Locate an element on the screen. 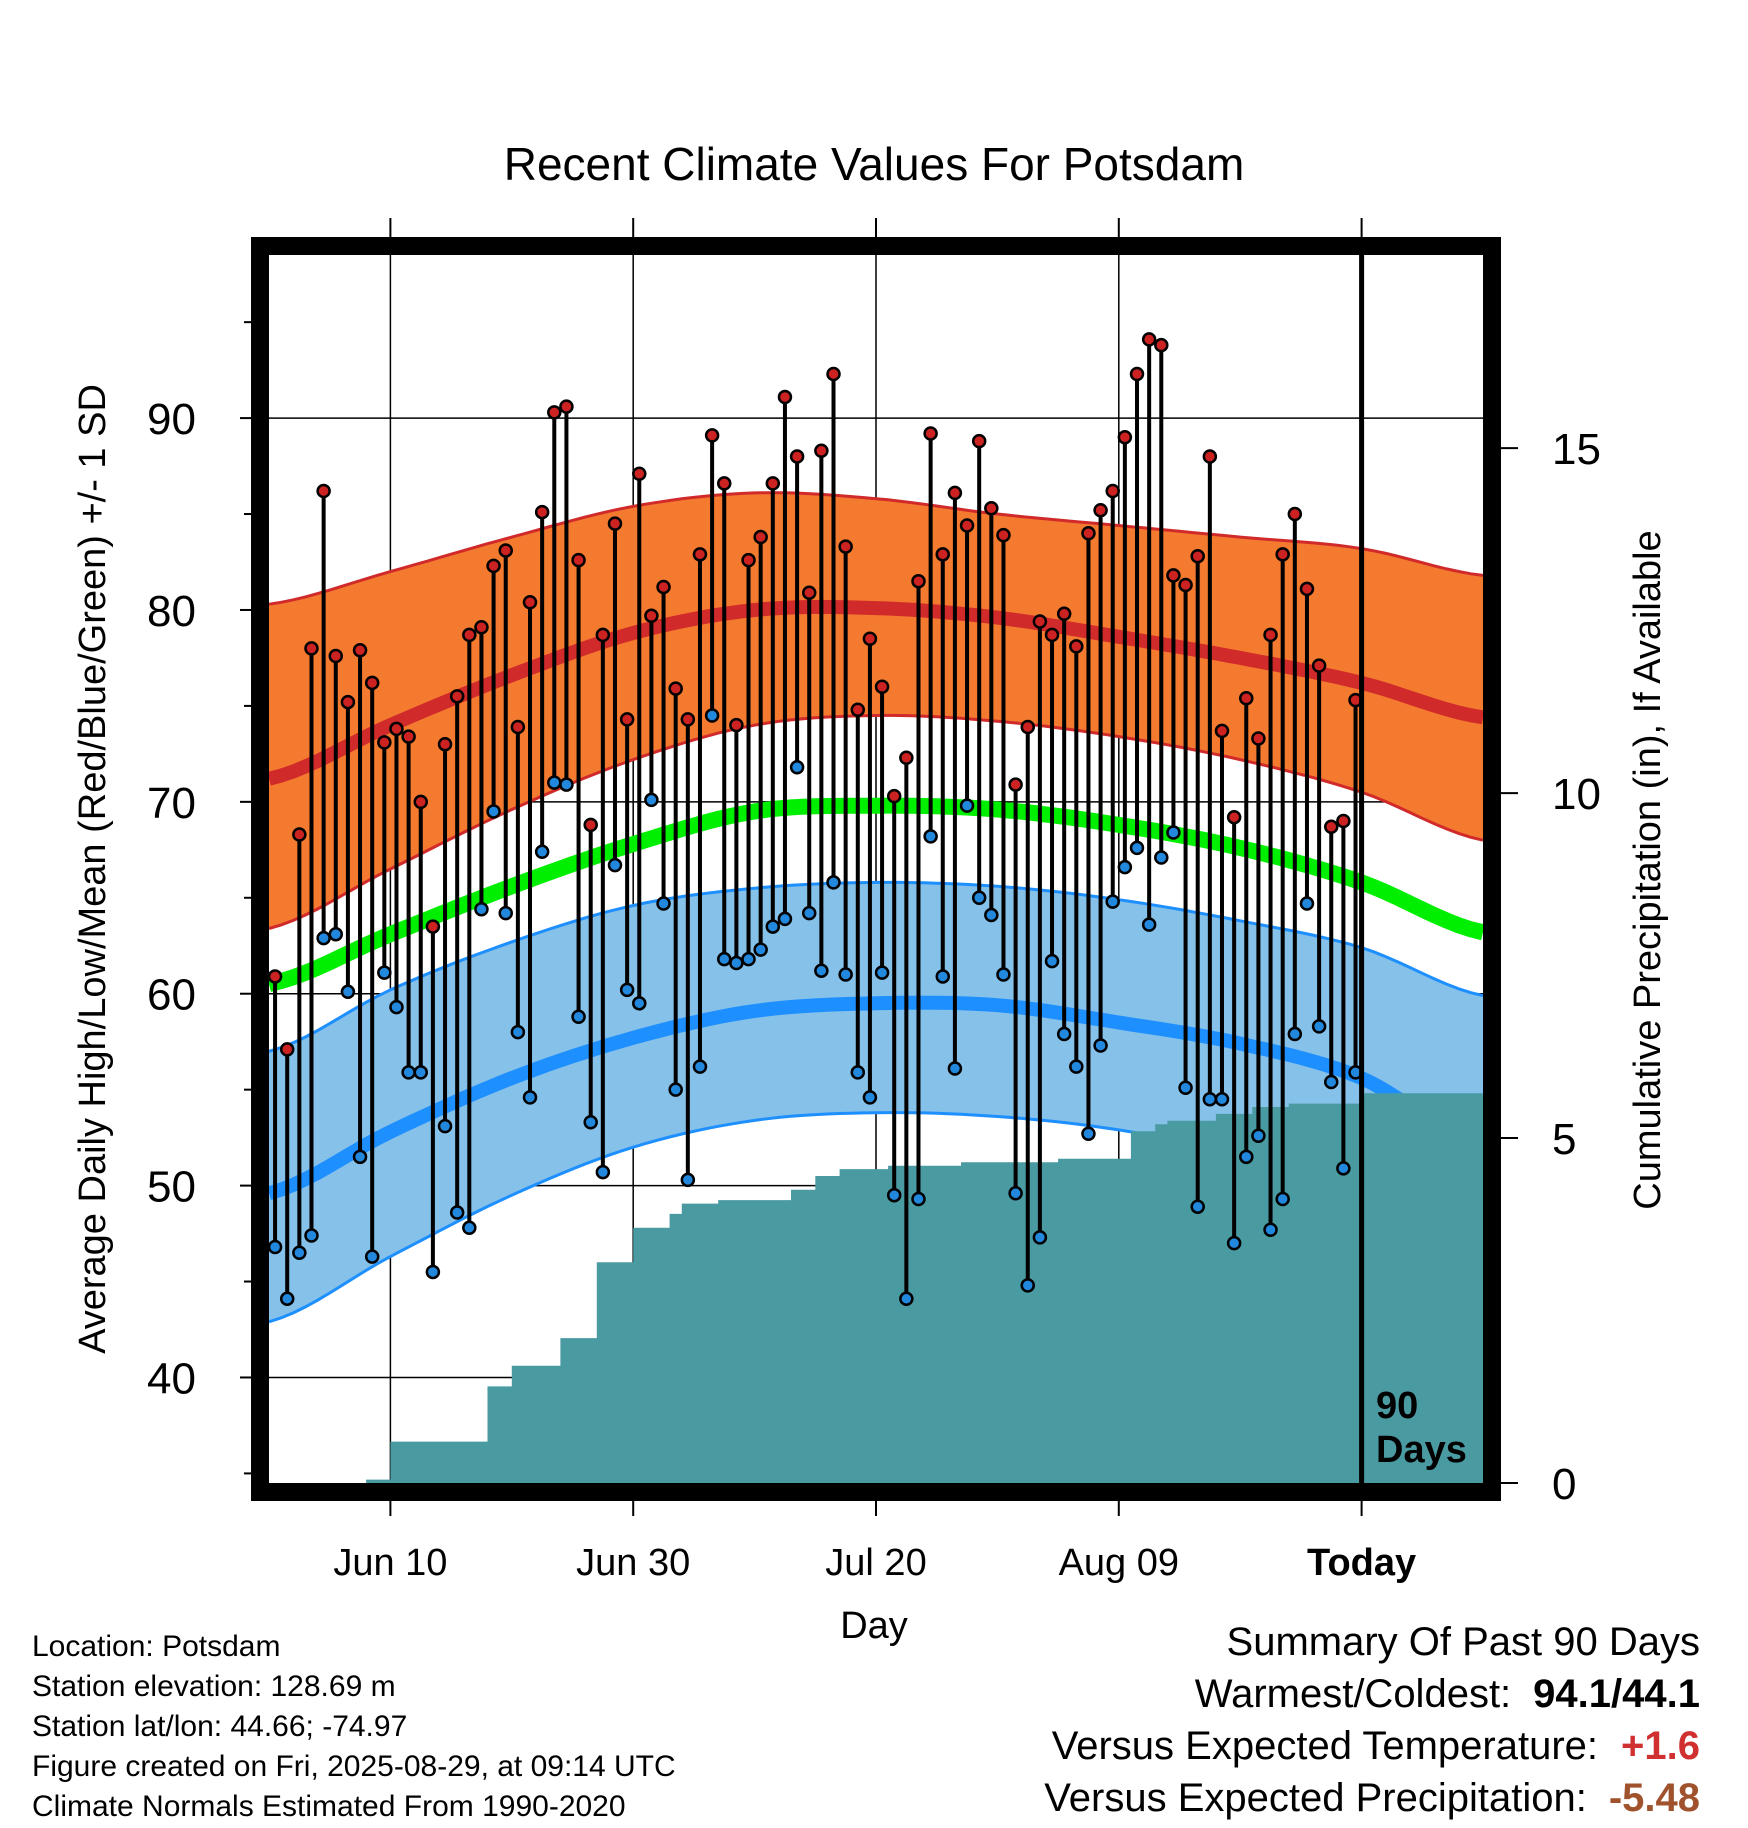 This screenshot has height=1828, width=1748. warm-cold-label: Warmest/Coldest: is located at coordinates (1353, 1694).